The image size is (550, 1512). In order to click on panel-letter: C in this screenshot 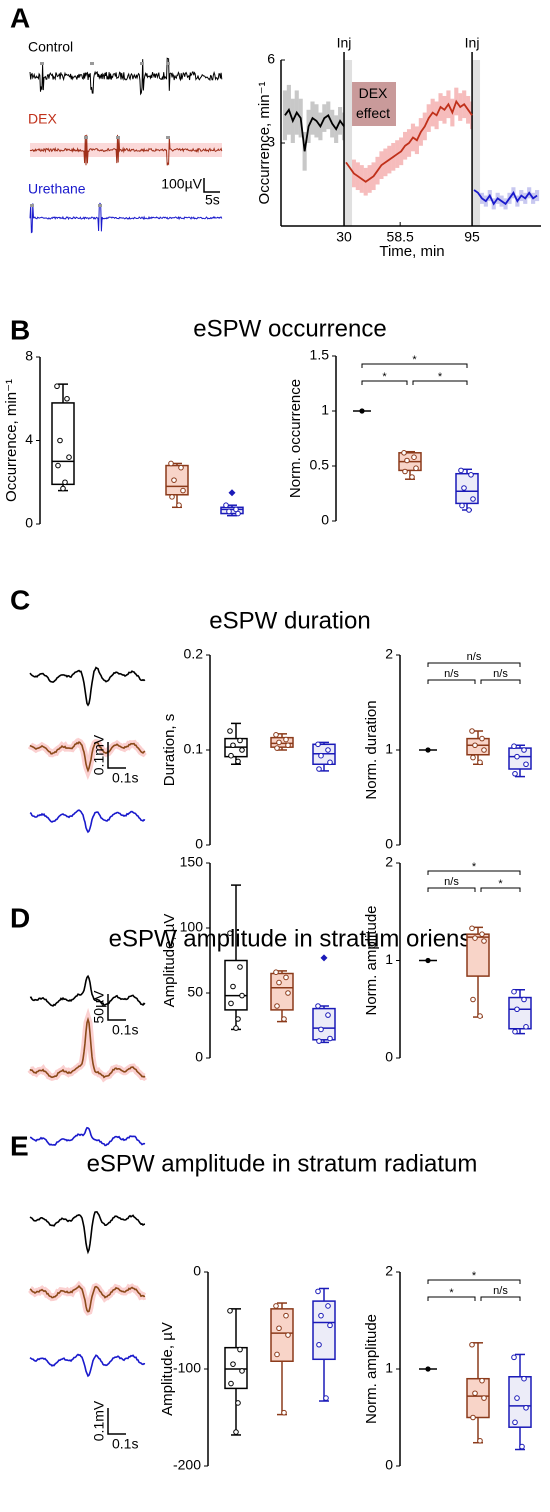, I will do `click(20, 599)`.